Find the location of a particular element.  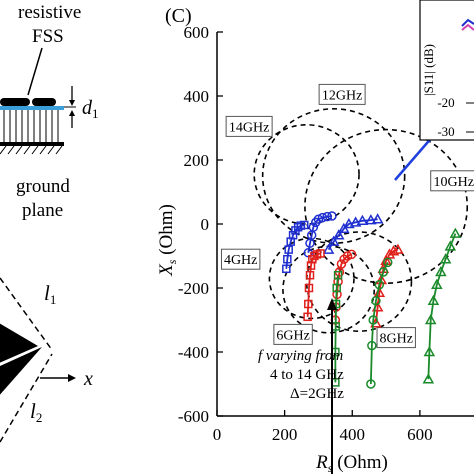

svg-text: 12GHz is located at coordinates (342, 95).